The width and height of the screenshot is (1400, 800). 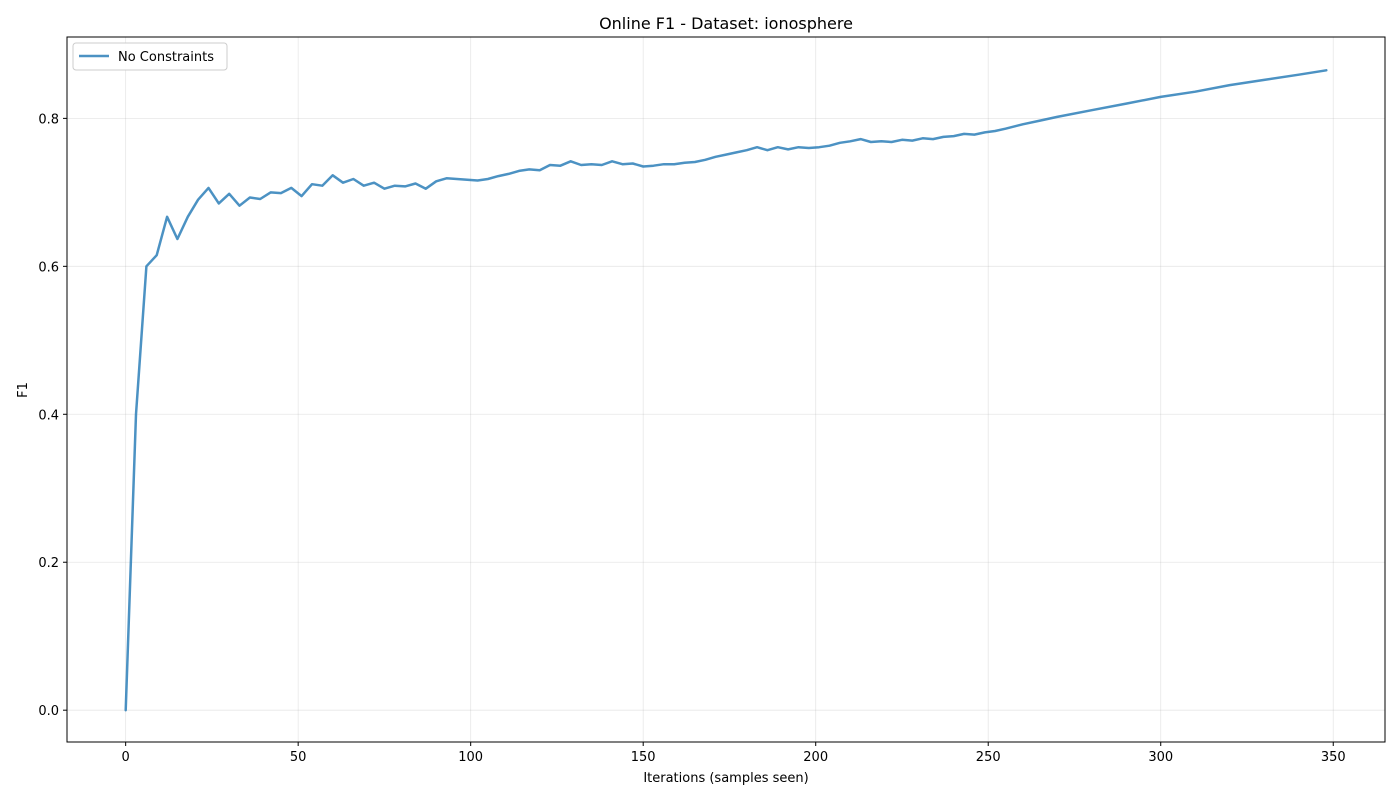 I want to click on x-axis-label: Iterations (samples seen), so click(x=725, y=778).